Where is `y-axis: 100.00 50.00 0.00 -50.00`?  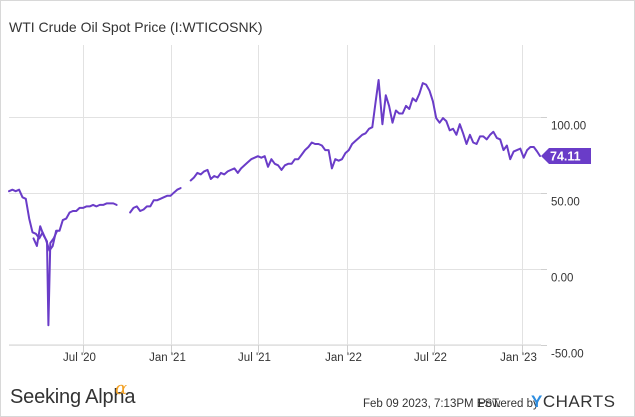
y-axis: 100.00 50.00 0.00 -50.00 is located at coordinates (563, 239).